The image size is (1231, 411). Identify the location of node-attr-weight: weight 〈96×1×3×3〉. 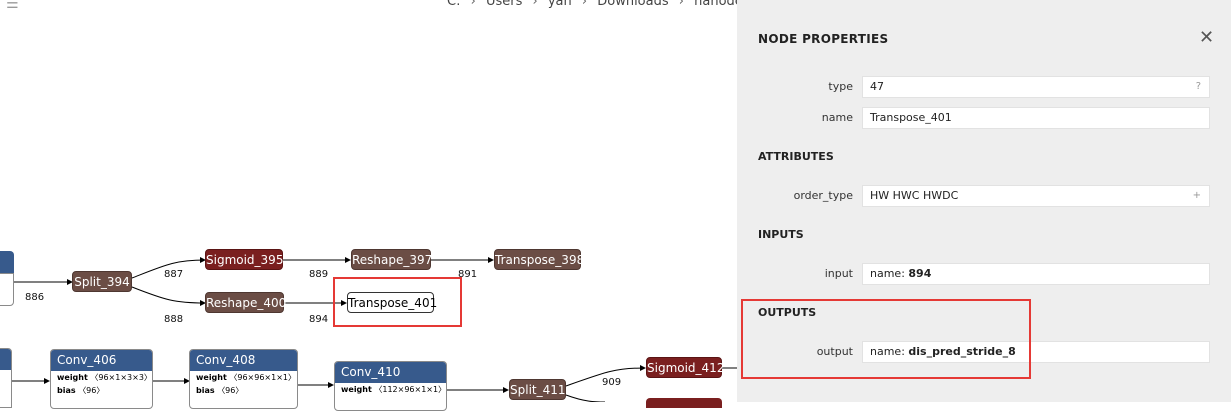
(104, 377).